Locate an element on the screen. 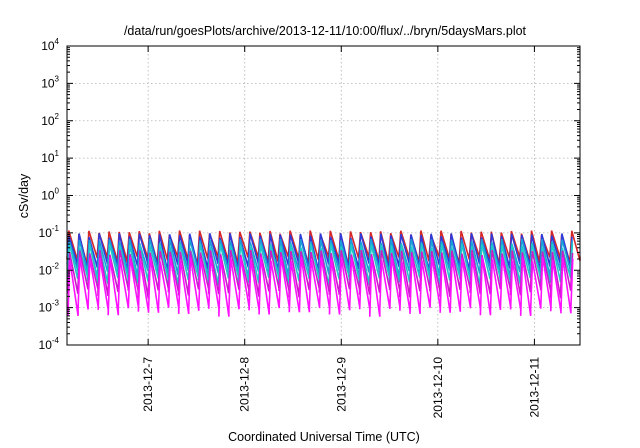  y-tick-label: 10⁰ is located at coordinates (50, 195).